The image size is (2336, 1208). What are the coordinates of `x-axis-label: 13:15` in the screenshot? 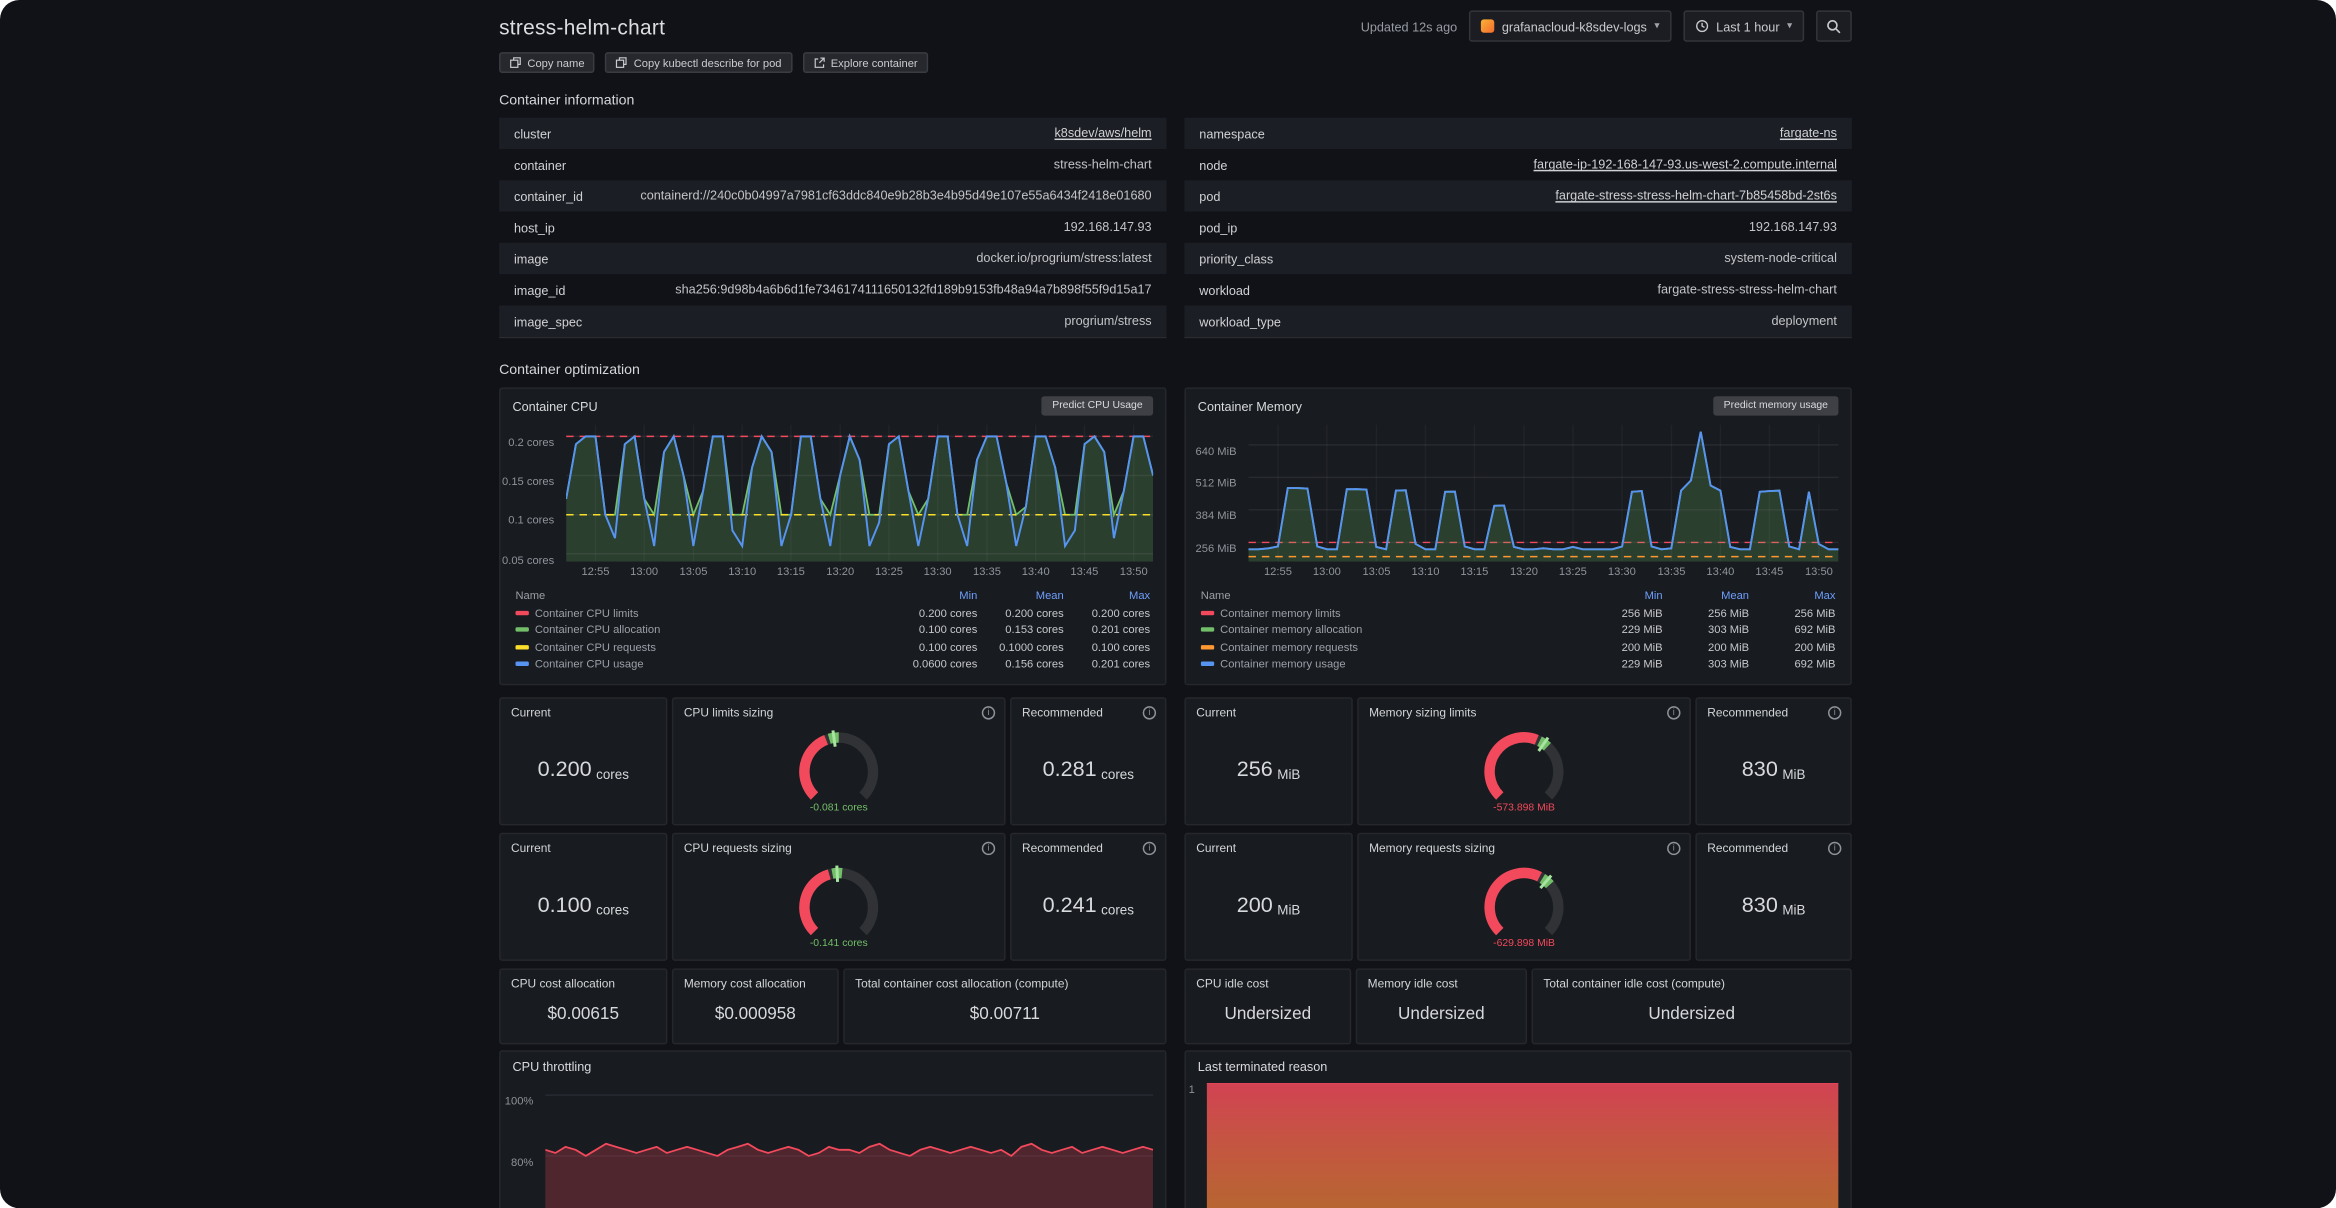 It's located at (1474, 571).